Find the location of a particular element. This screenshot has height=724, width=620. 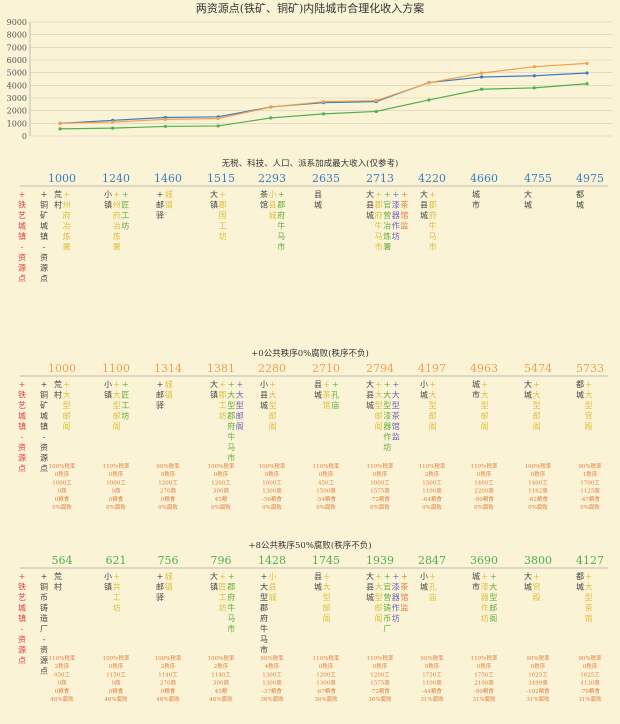

building-label: 冶 is located at coordinates (67, 226).